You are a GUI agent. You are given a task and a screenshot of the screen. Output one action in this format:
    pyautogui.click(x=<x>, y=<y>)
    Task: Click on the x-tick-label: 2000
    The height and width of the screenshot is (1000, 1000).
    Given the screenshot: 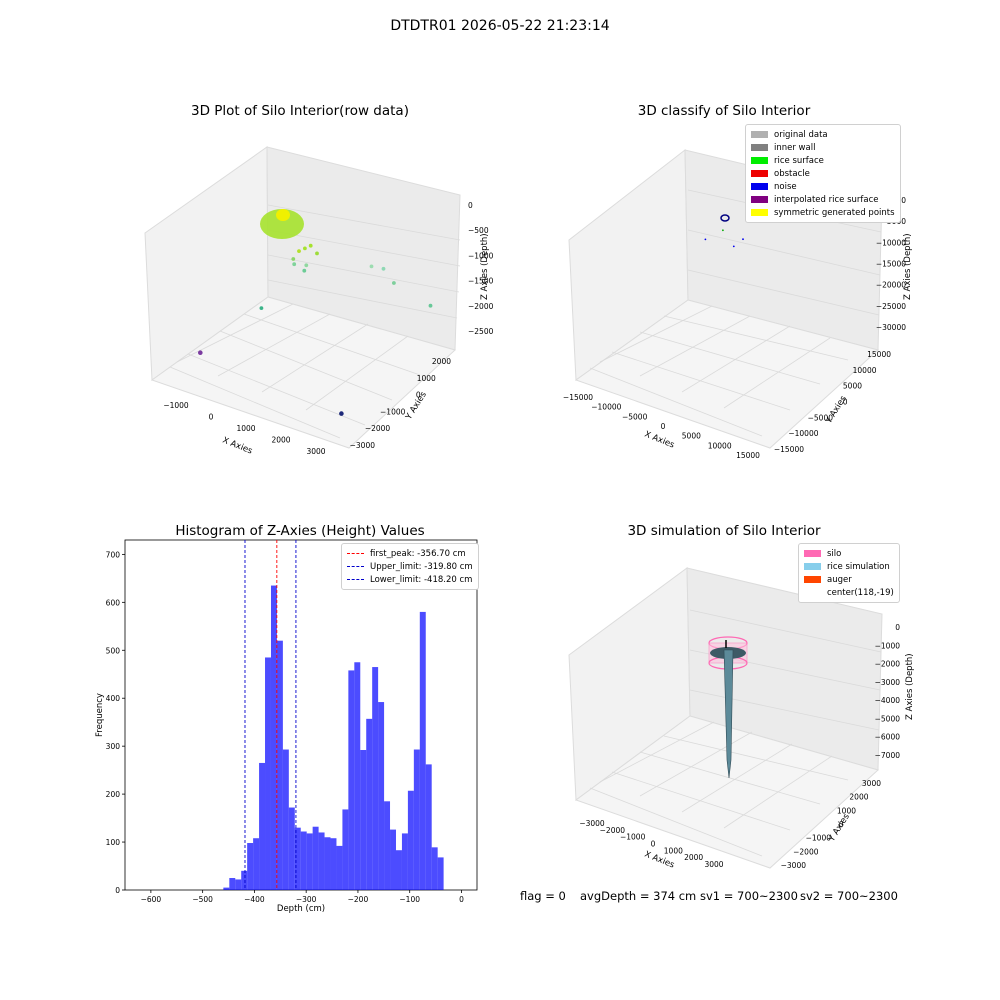 What is the action you would take?
    pyautogui.click(x=280, y=440)
    